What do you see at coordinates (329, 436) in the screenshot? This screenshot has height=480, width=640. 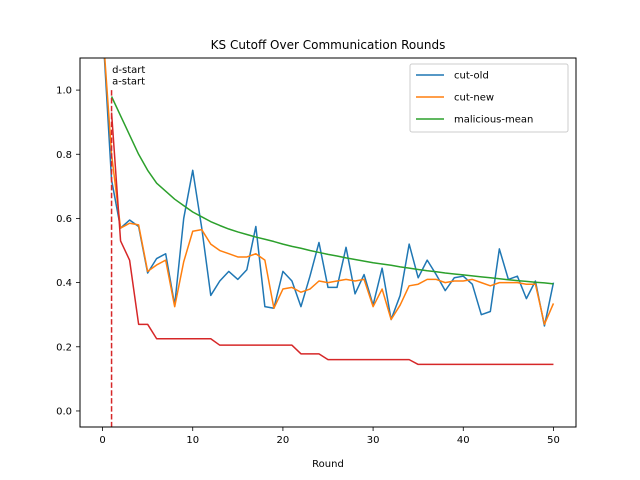 I see `x-axis-ticks: 0 10 20 30 40 50` at bounding box center [329, 436].